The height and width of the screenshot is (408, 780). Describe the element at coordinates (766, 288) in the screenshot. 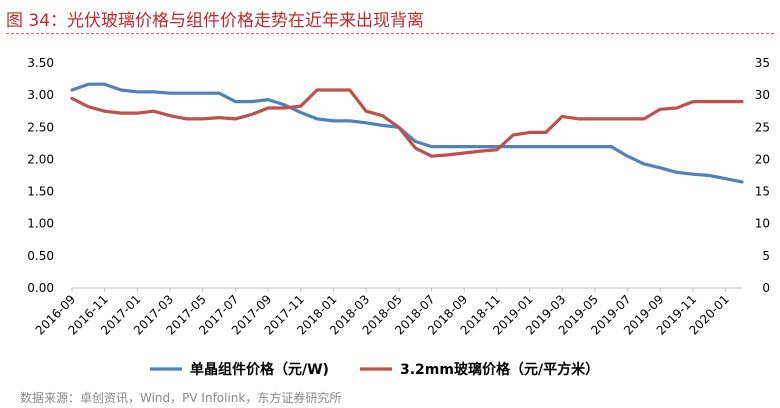

I see `y-right-tick-label: 0` at that location.